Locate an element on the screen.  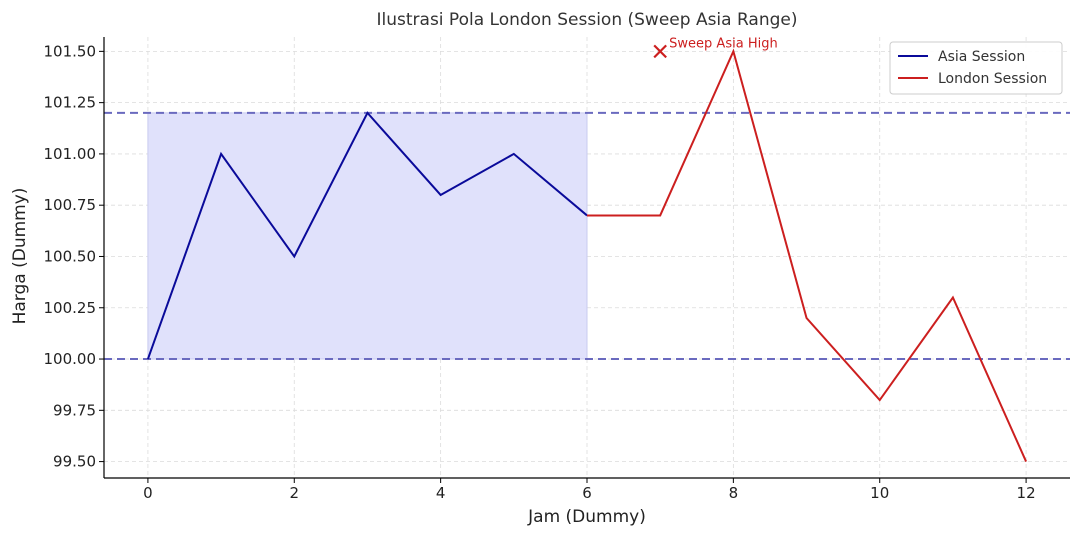
y-tick-label: 99.50 is located at coordinates (74, 462).